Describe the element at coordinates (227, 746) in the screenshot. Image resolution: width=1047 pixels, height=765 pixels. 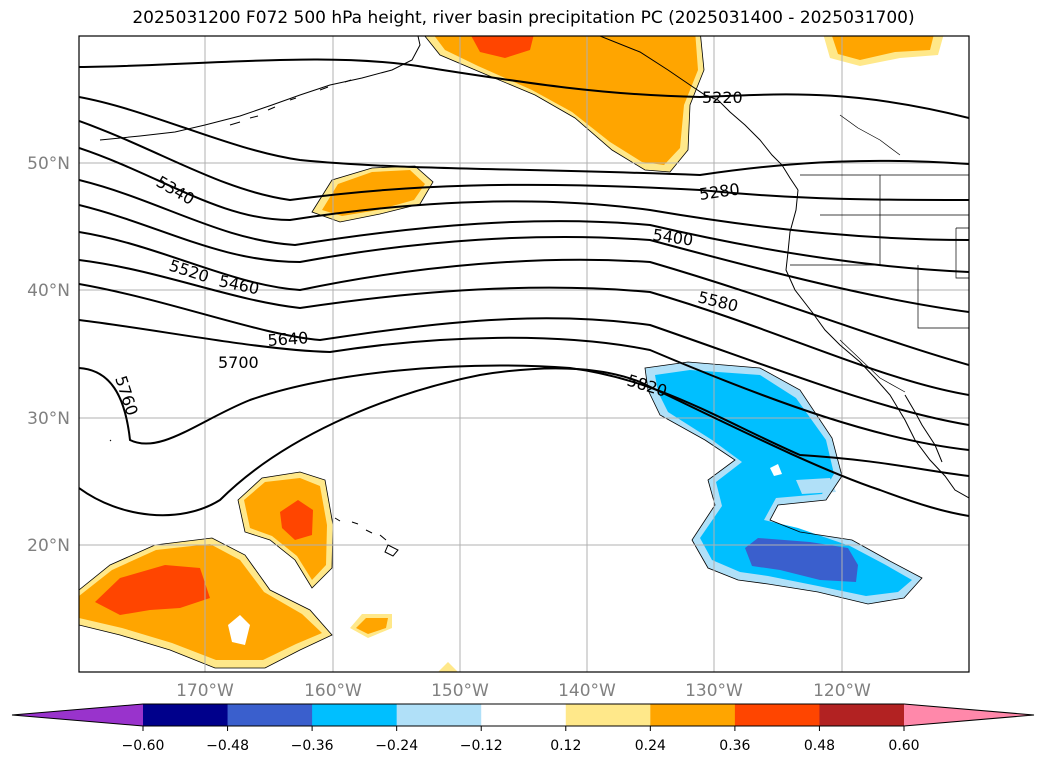
I see `colorbar-tick-label: −0.48` at that location.